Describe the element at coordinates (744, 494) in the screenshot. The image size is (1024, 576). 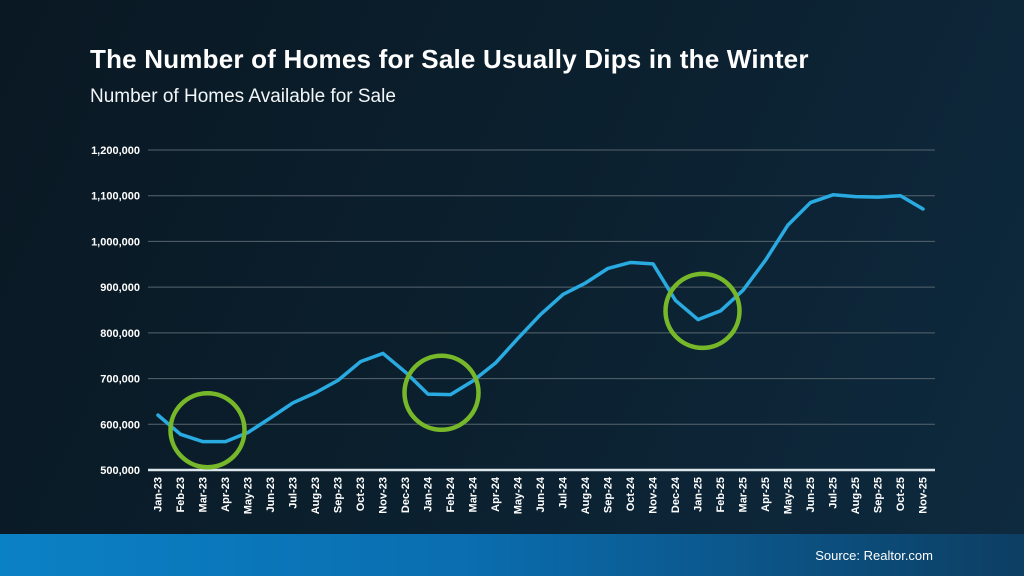
I see `x-tick-label: Mar-25` at that location.